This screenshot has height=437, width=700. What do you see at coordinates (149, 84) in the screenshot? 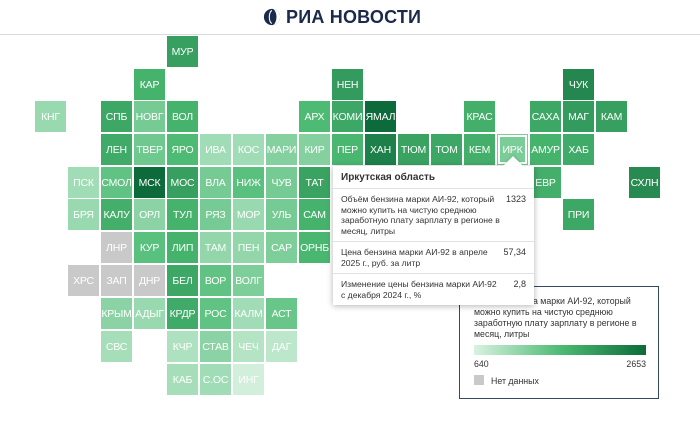
I see `region-tile-кар: КАР` at bounding box center [149, 84].